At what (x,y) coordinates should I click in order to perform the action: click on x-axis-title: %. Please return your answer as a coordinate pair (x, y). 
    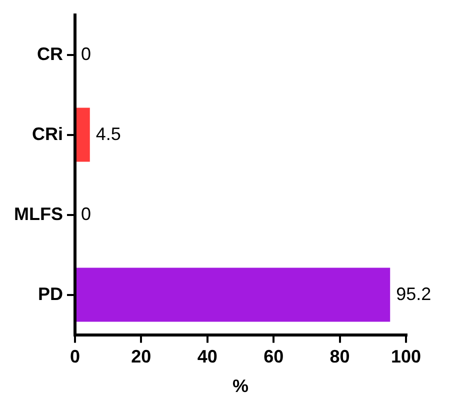
    Looking at the image, I should click on (240, 386).